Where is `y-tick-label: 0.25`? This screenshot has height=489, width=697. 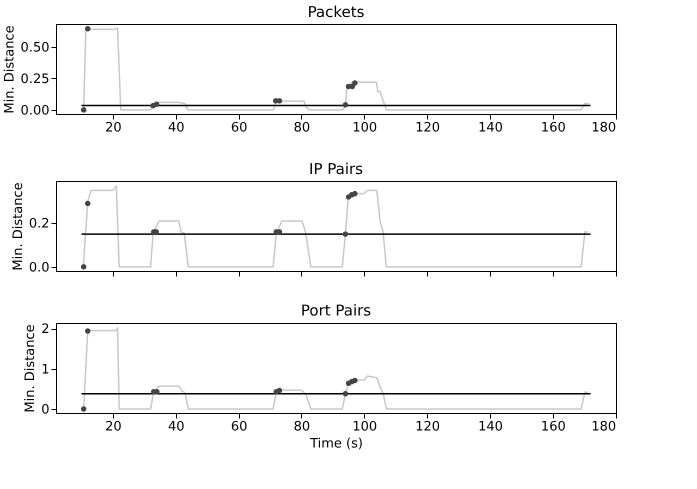
y-tick-label: 0.25 is located at coordinates (35, 79).